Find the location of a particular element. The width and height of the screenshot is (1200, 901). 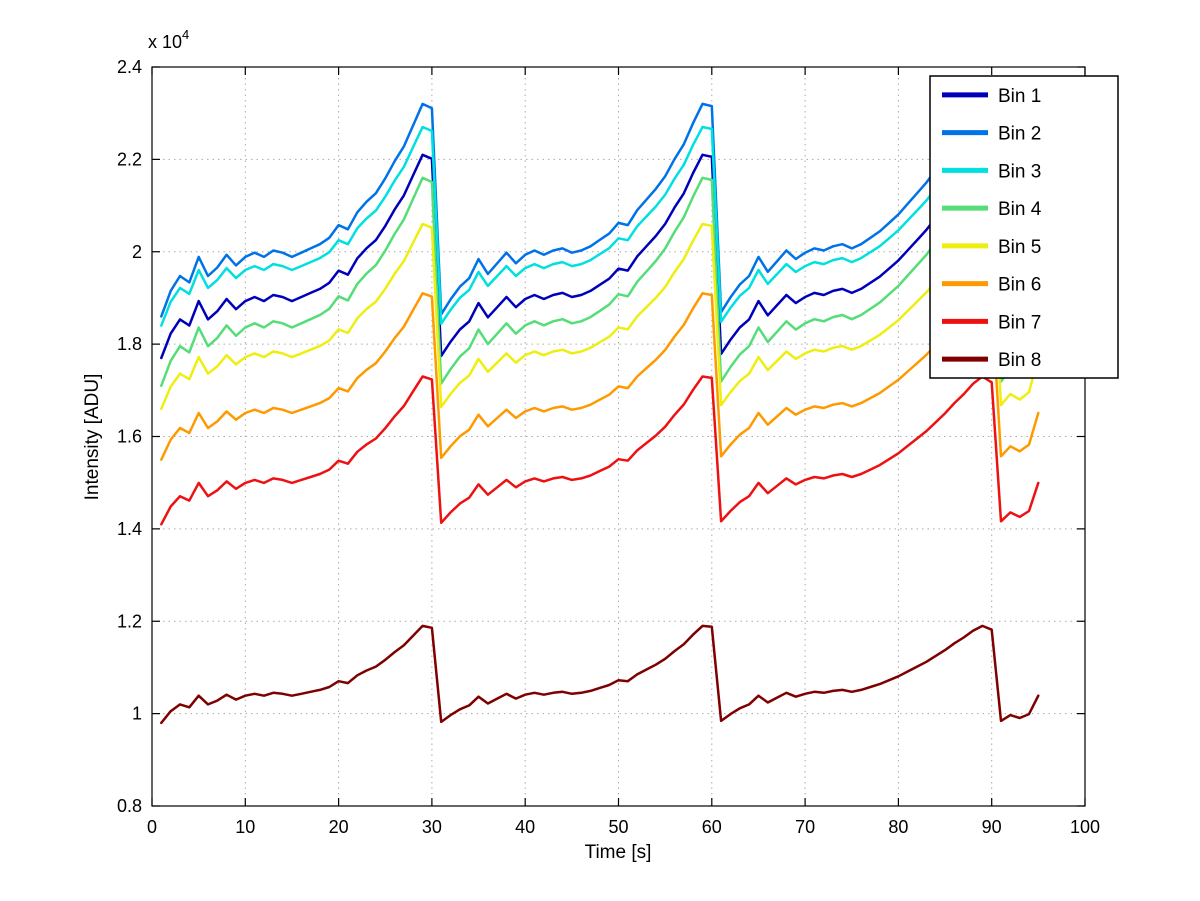

y-tick-label: 1.6 is located at coordinates (129, 437).